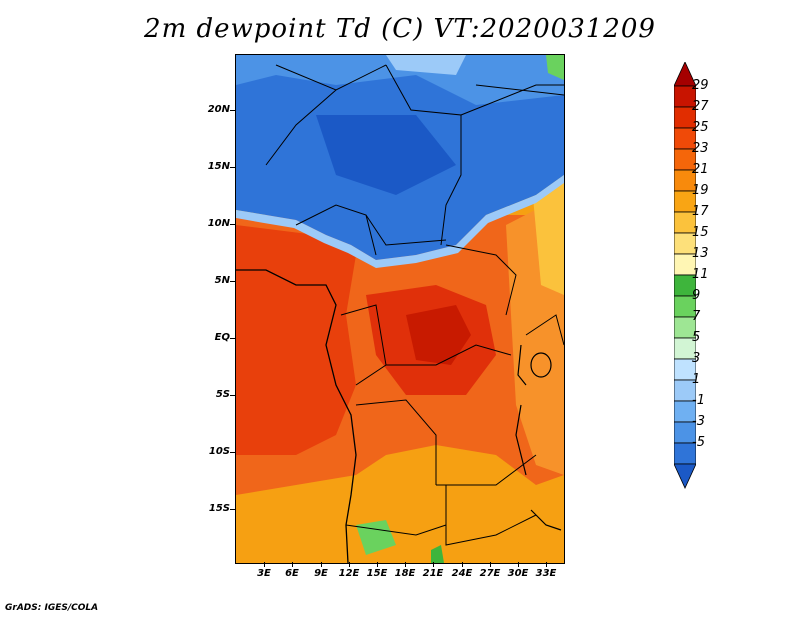 The image size is (800, 618). Describe the element at coordinates (376, 537) in the screenshot. I see `field-green-sw` at that location.